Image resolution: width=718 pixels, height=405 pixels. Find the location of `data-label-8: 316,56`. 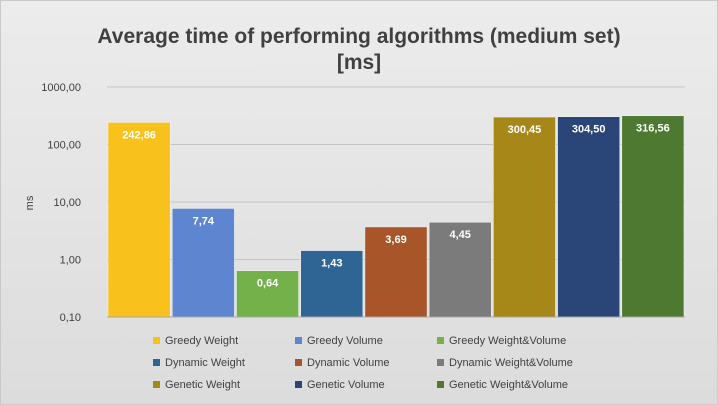

data-label-8: 316,56 is located at coordinates (653, 129).